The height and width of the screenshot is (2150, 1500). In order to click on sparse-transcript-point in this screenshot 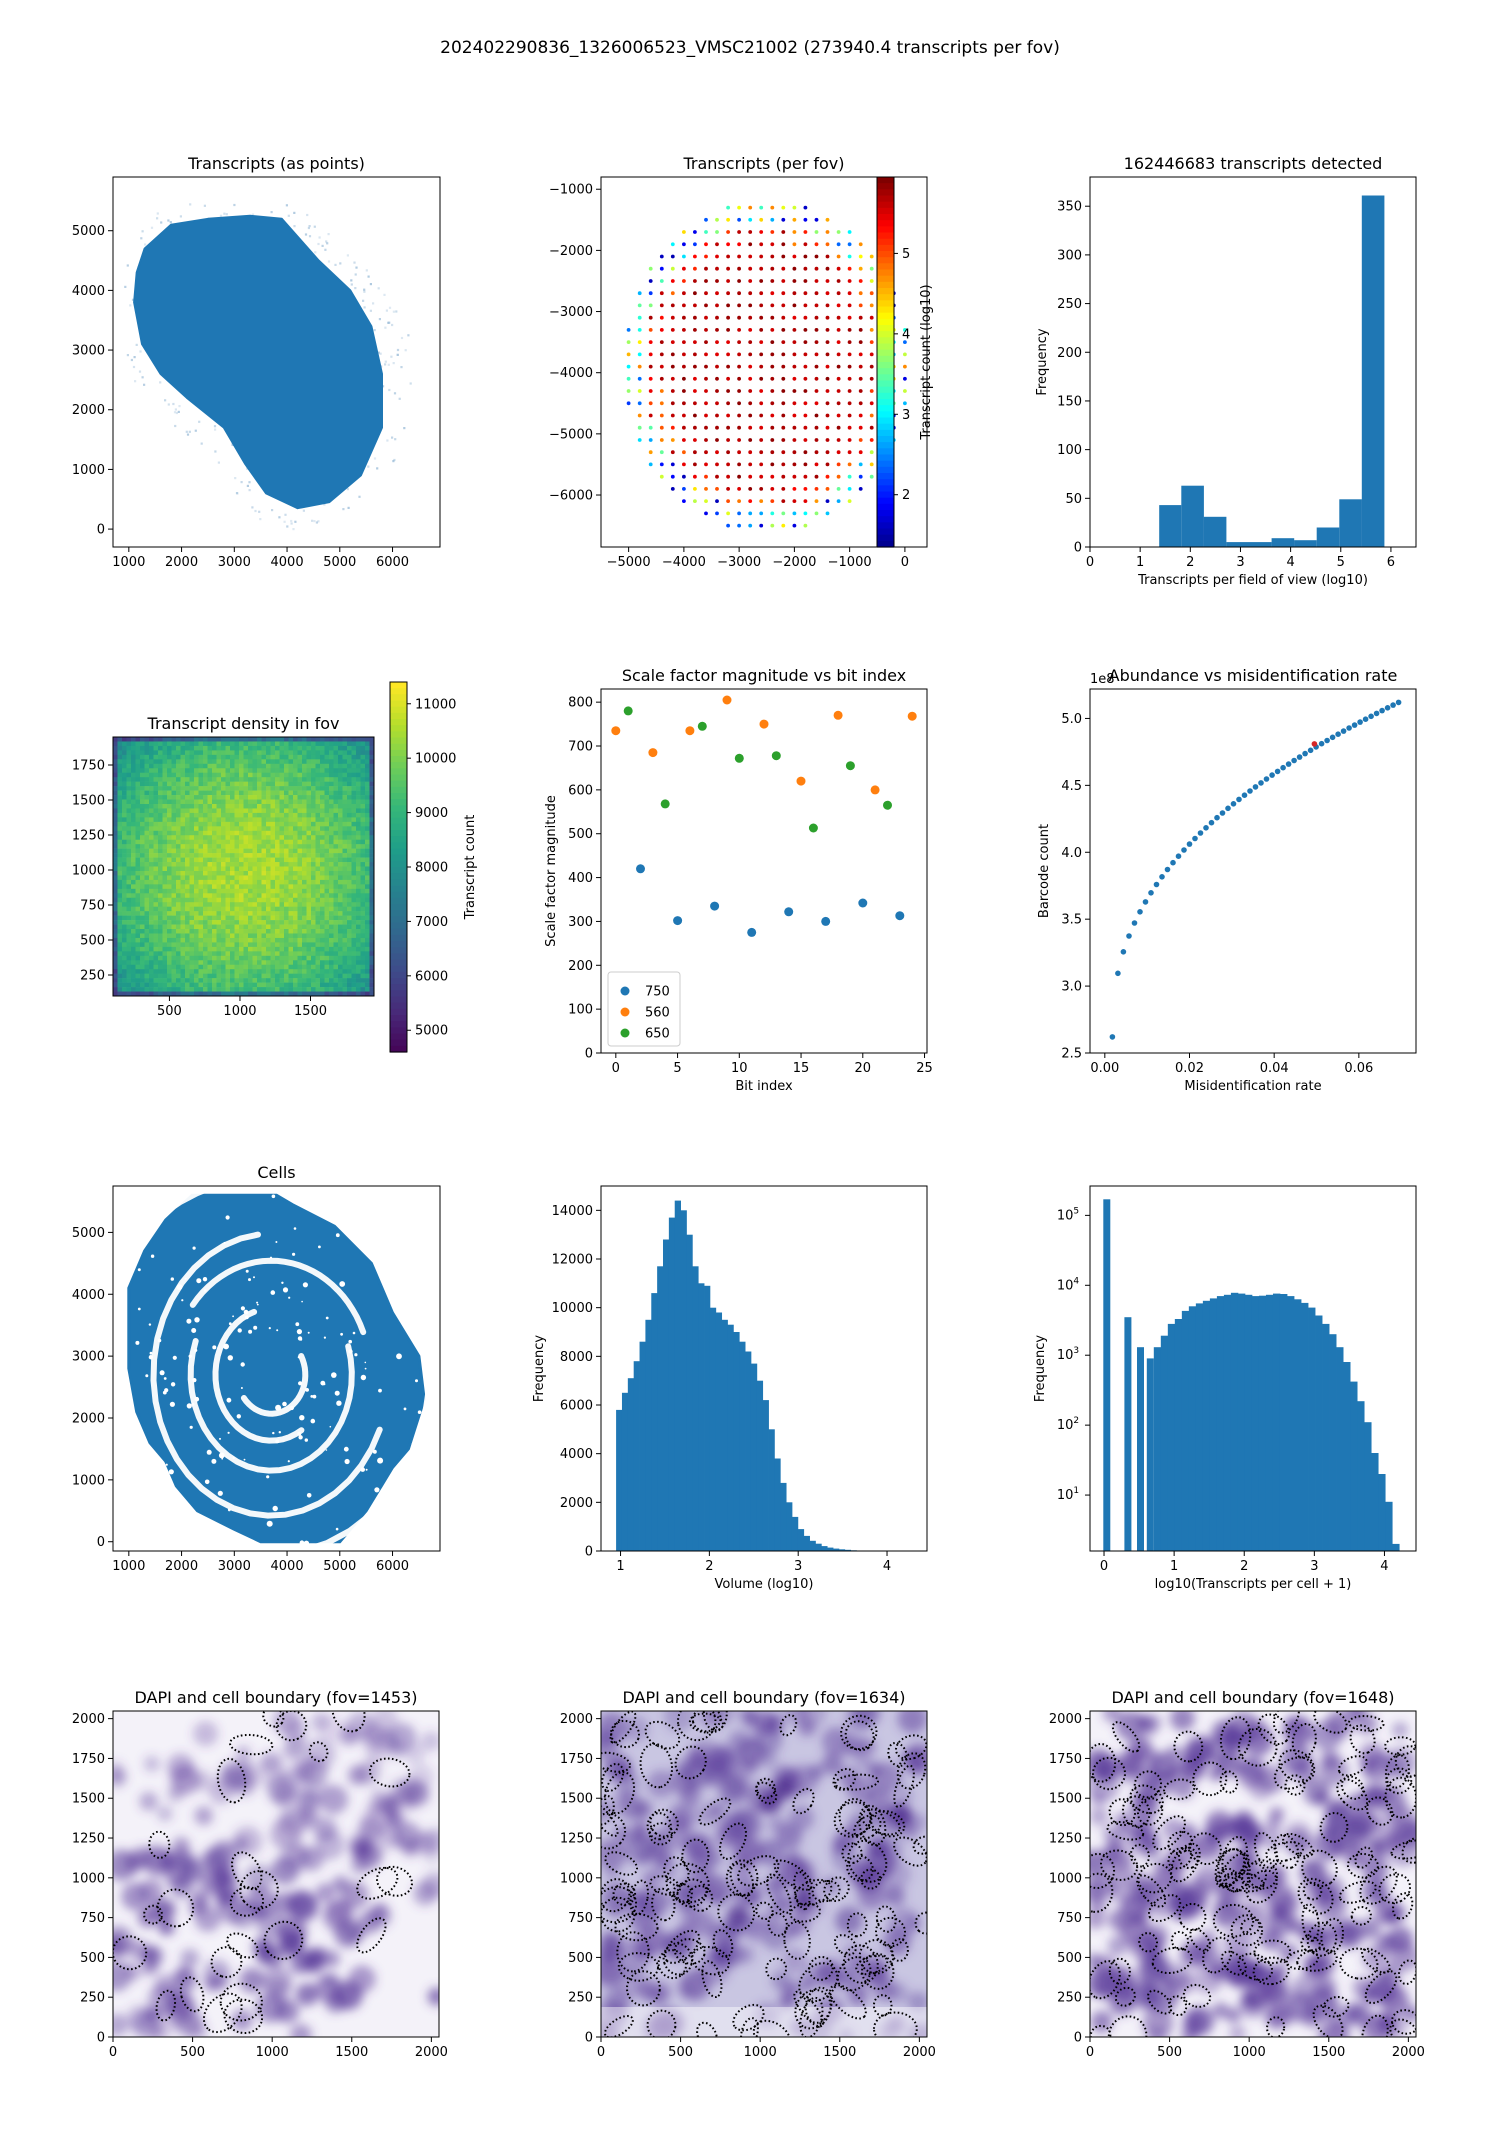, I will do `click(355, 274)`.